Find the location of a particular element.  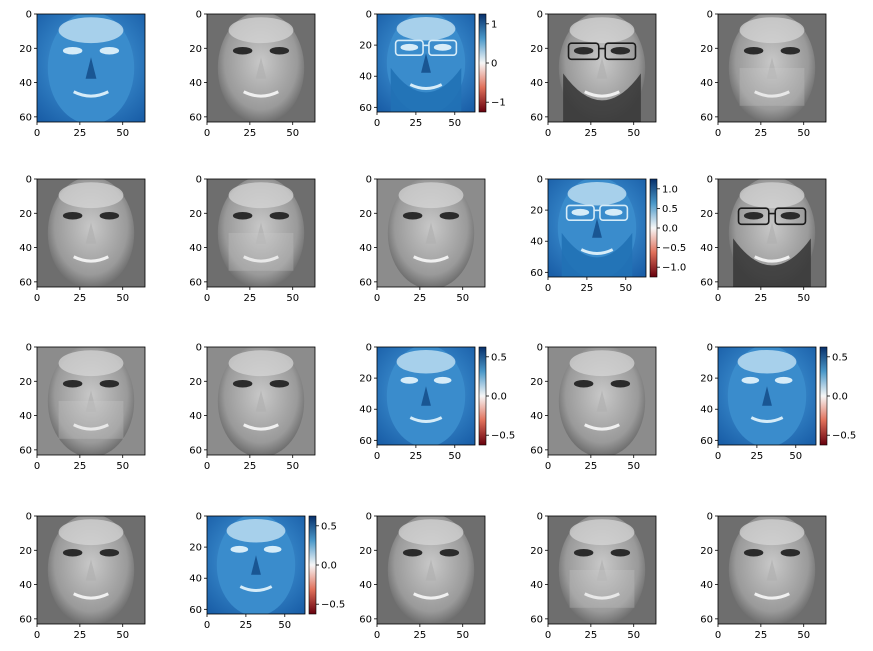

heatmap-panel: 0 25 50 0 20 40 60 0.5 0.0 −0.5 is located at coordinates (267, 572).